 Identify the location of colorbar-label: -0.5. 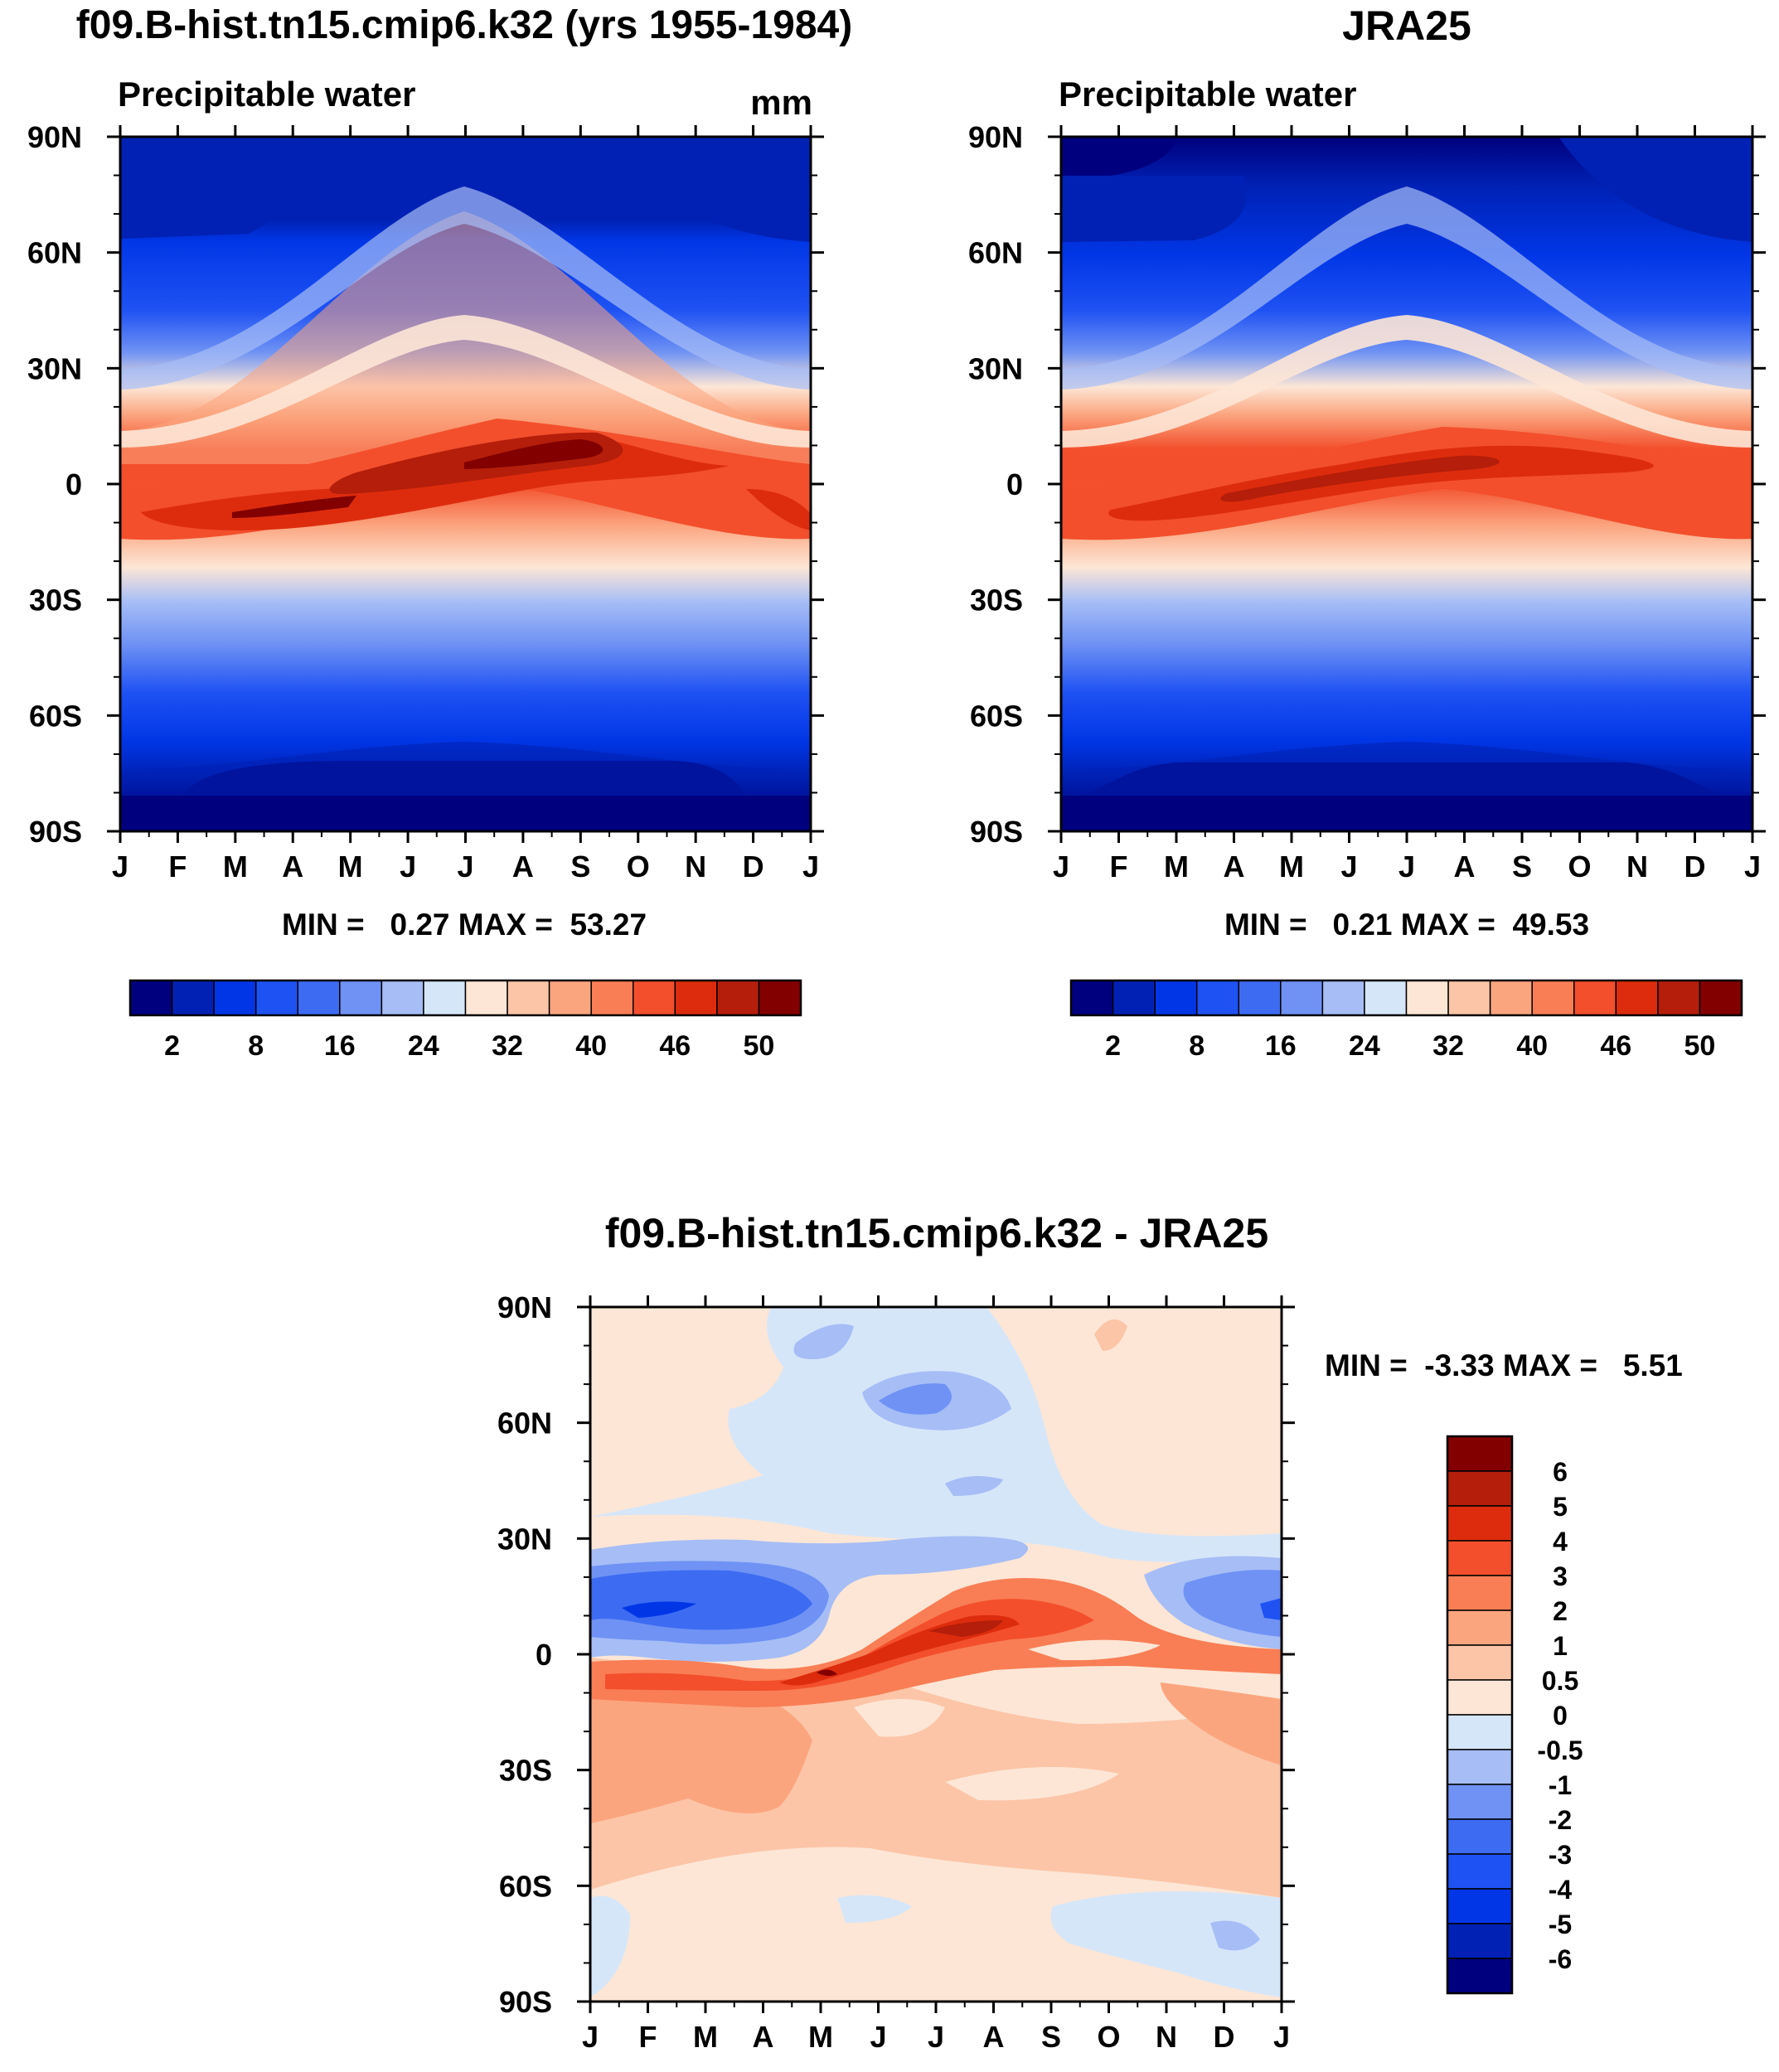
(1560, 1750).